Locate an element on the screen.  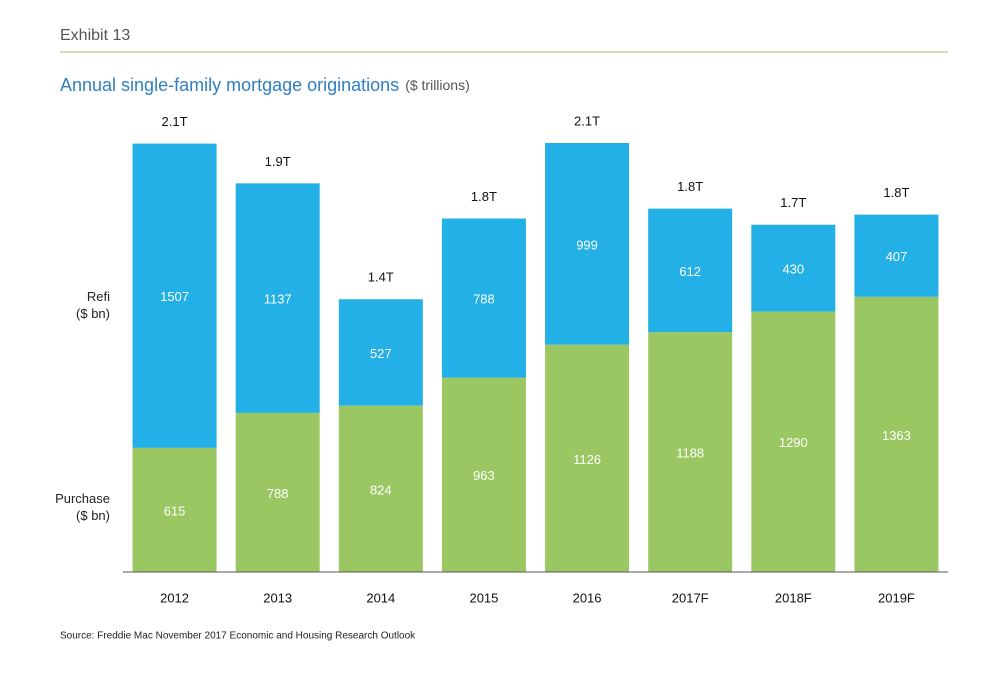
data-label: 615 is located at coordinates (175, 510).